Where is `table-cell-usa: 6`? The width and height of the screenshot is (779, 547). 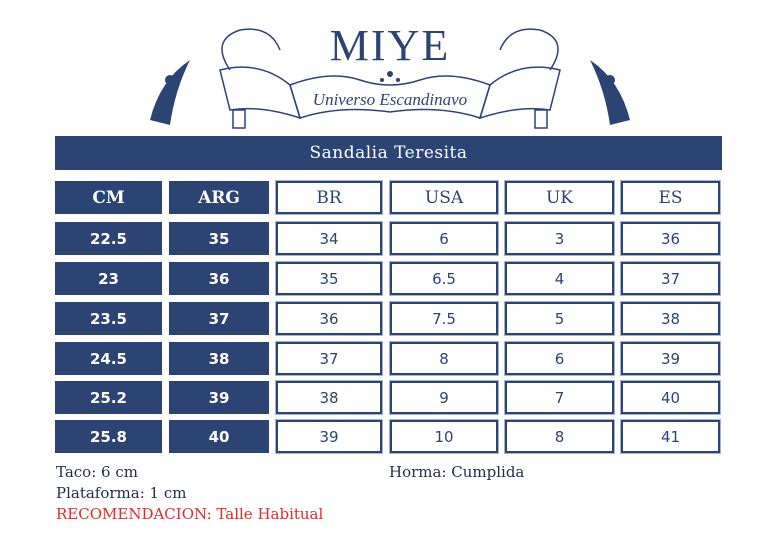
table-cell-usa: 6 is located at coordinates (444, 238).